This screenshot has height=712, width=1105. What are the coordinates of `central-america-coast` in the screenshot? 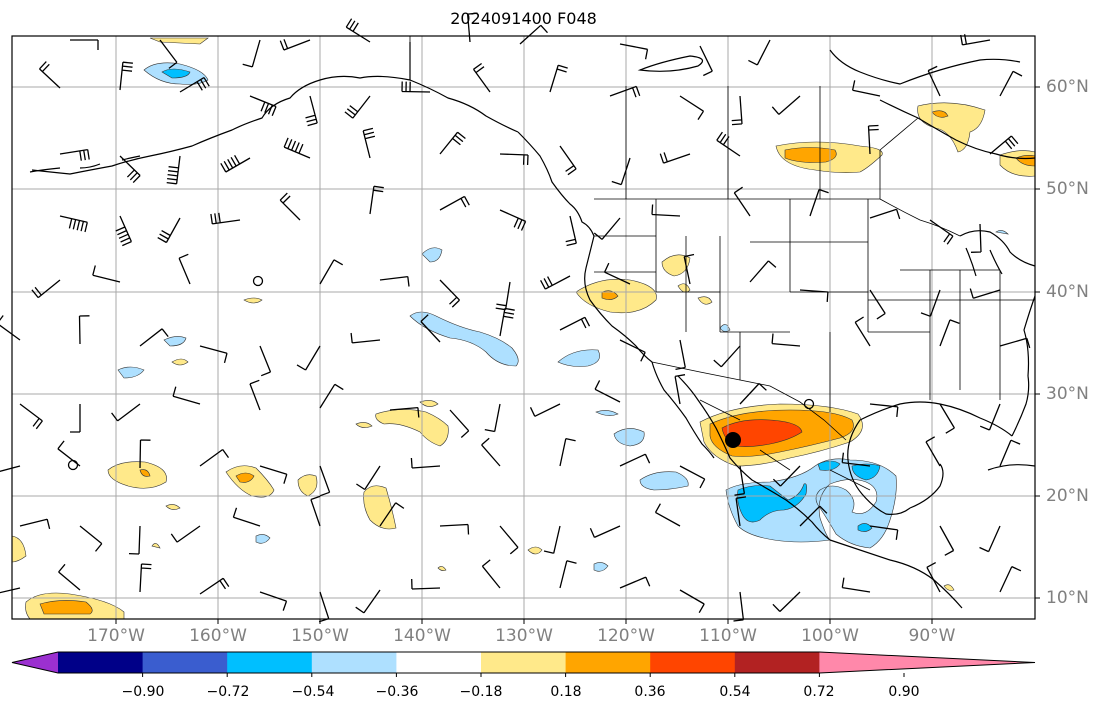 It's located at (896, 574).